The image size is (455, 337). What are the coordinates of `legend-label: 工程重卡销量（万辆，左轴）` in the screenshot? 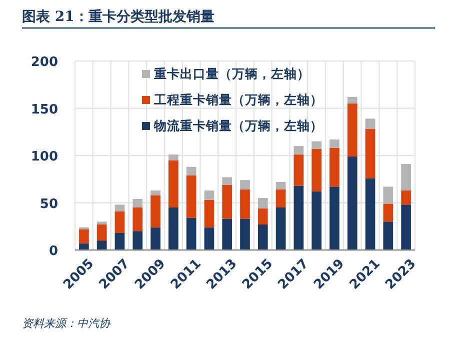 It's located at (238, 99).